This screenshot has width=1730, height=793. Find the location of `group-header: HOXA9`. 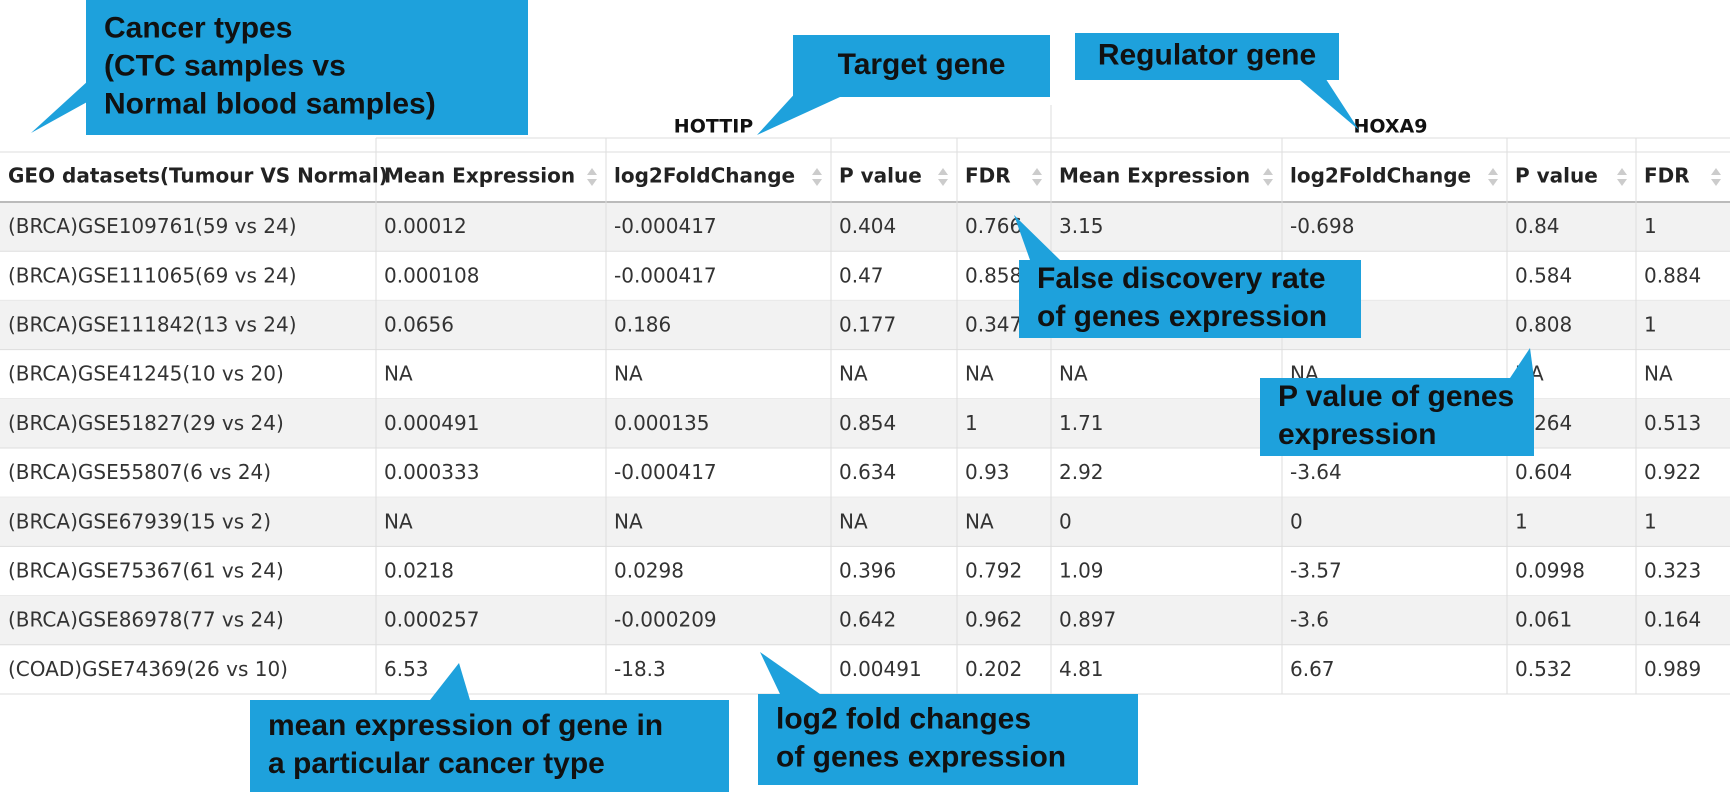

group-header: HOXA9 is located at coordinates (1391, 127).